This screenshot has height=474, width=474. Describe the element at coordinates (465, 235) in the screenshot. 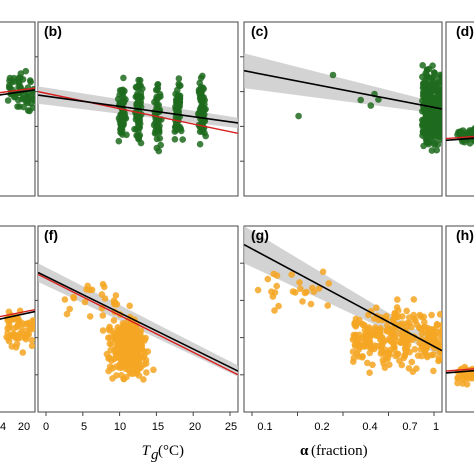

I see `panel-label-h: (h)` at that location.